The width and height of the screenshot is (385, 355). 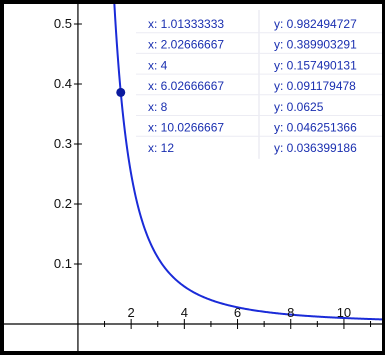 I want to click on table-y-cell: y: 0.157490131, so click(x=315, y=65).